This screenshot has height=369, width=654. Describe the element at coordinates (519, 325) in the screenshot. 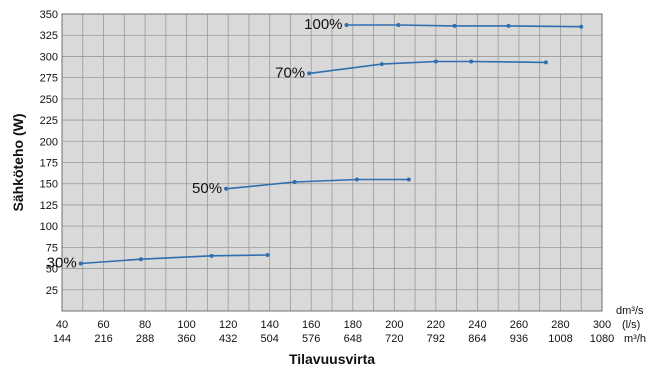

I see `x-tick-label: 260` at that location.